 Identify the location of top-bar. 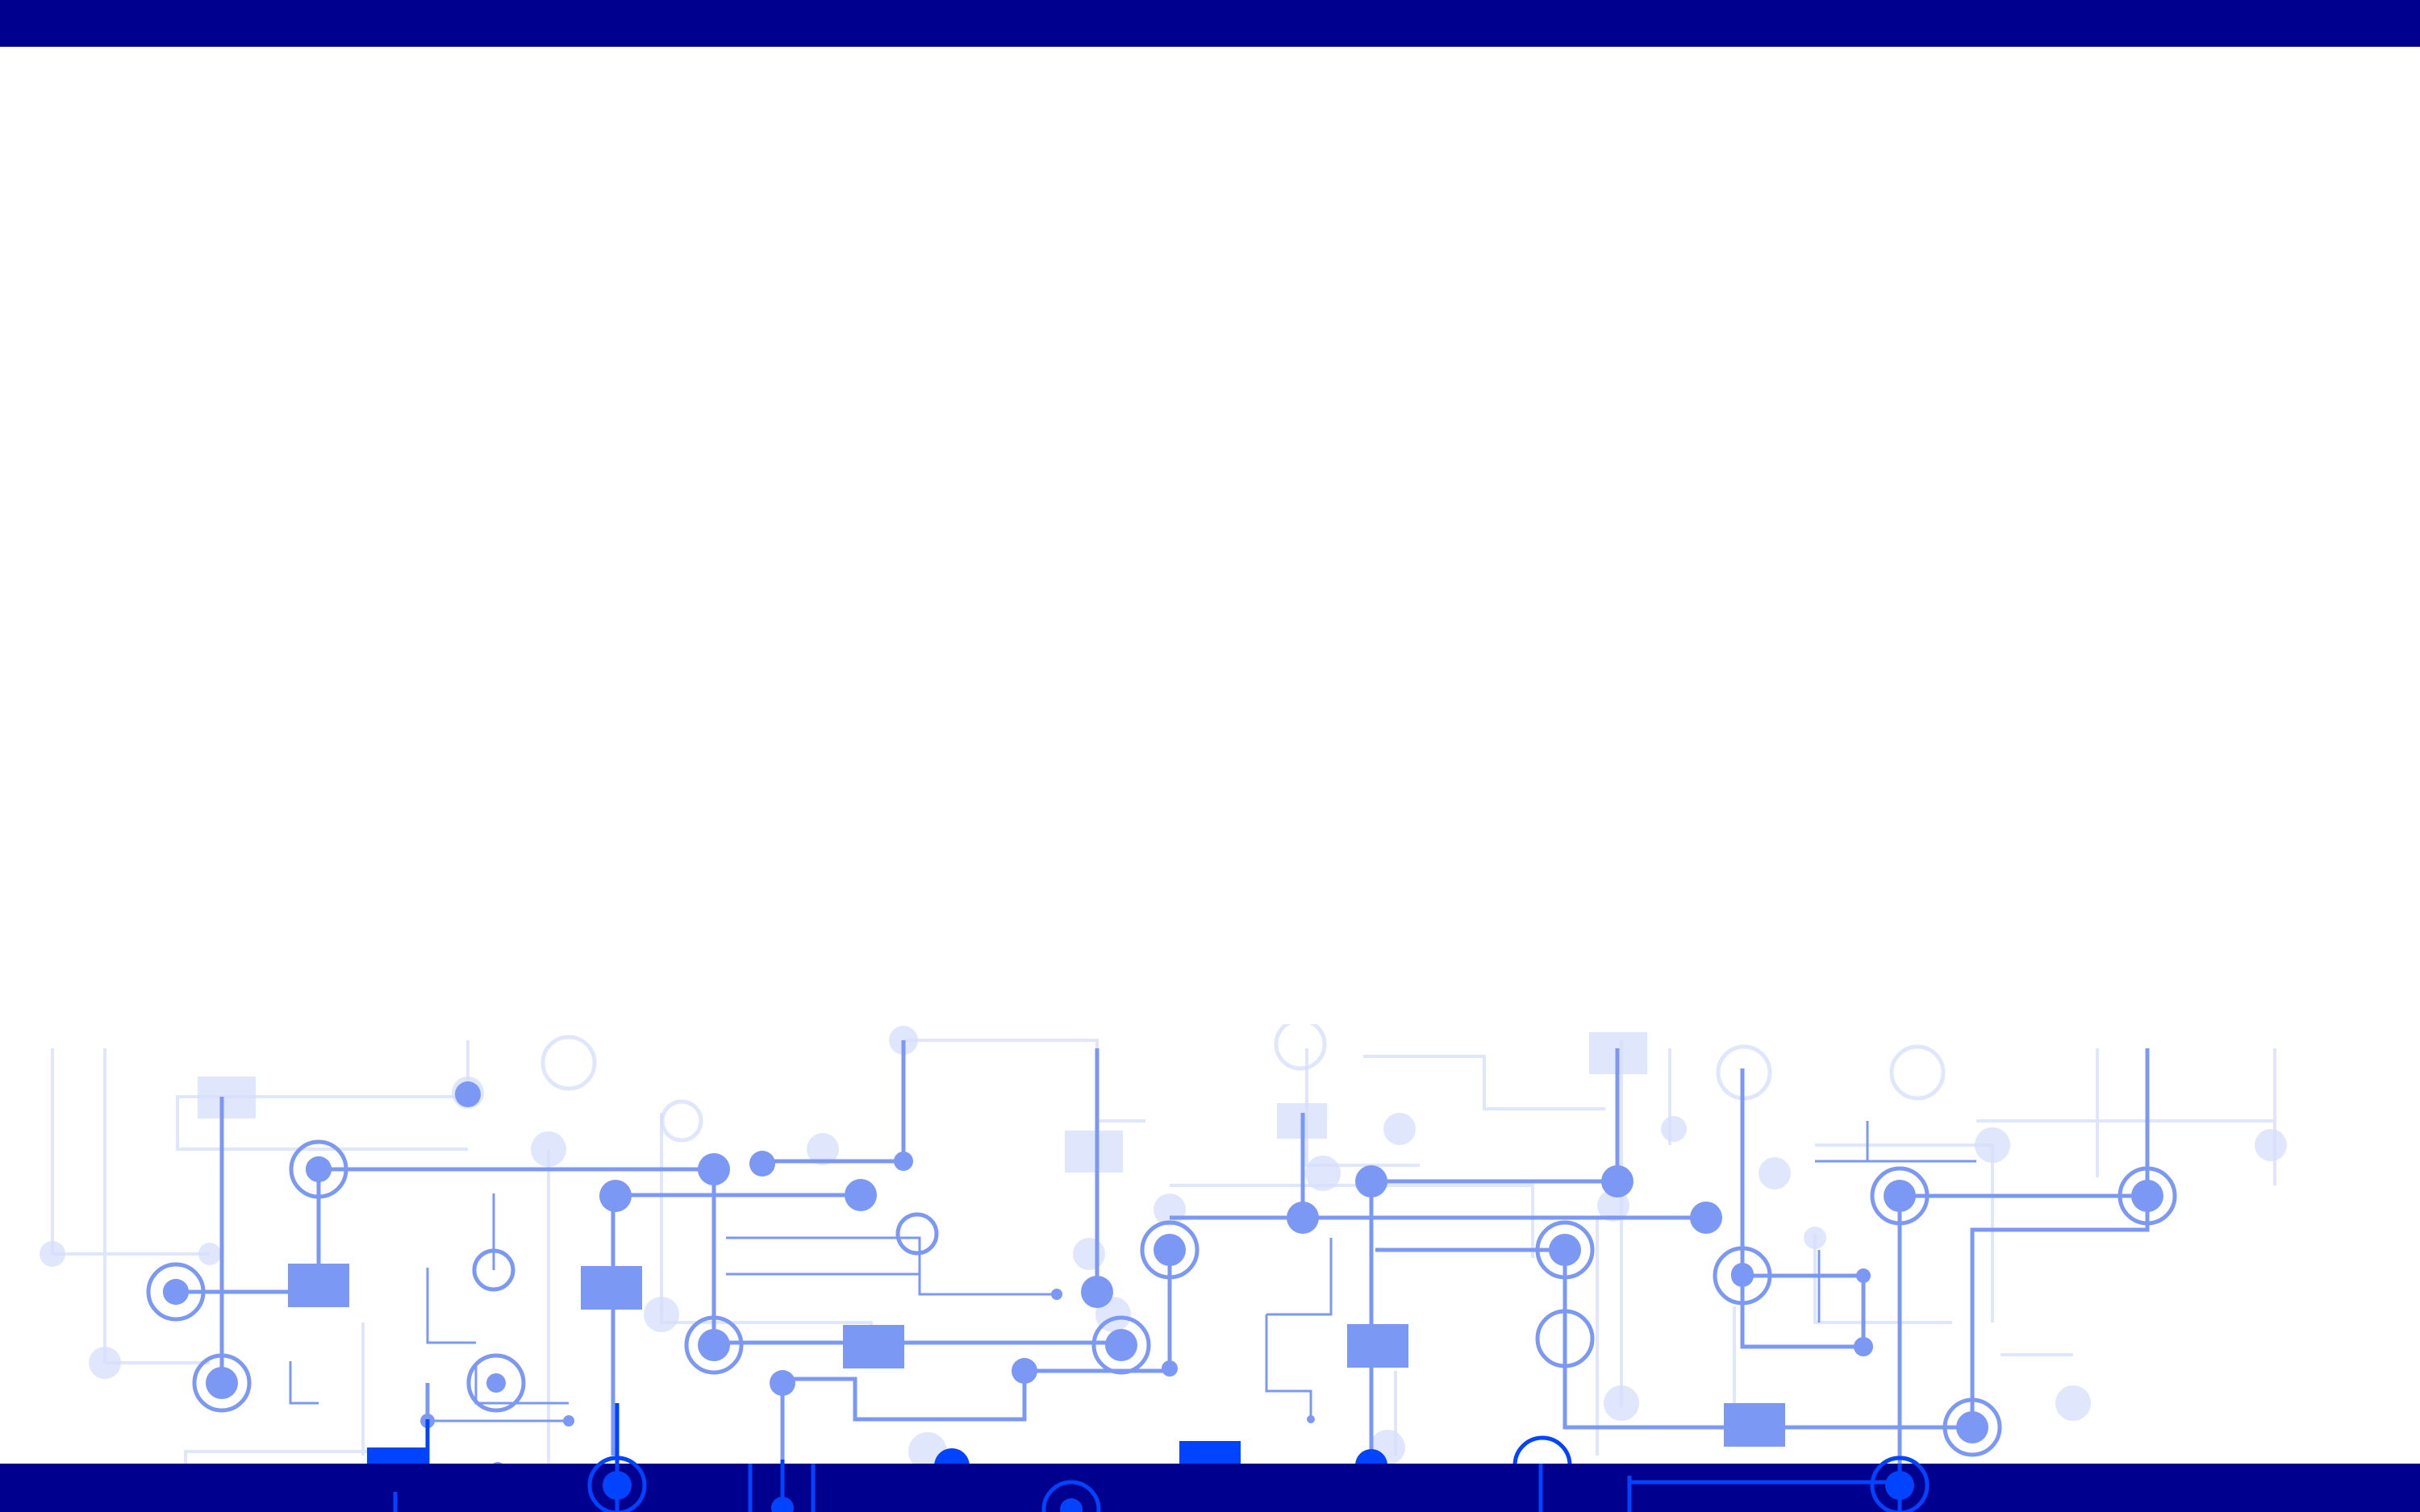
(1210, 23).